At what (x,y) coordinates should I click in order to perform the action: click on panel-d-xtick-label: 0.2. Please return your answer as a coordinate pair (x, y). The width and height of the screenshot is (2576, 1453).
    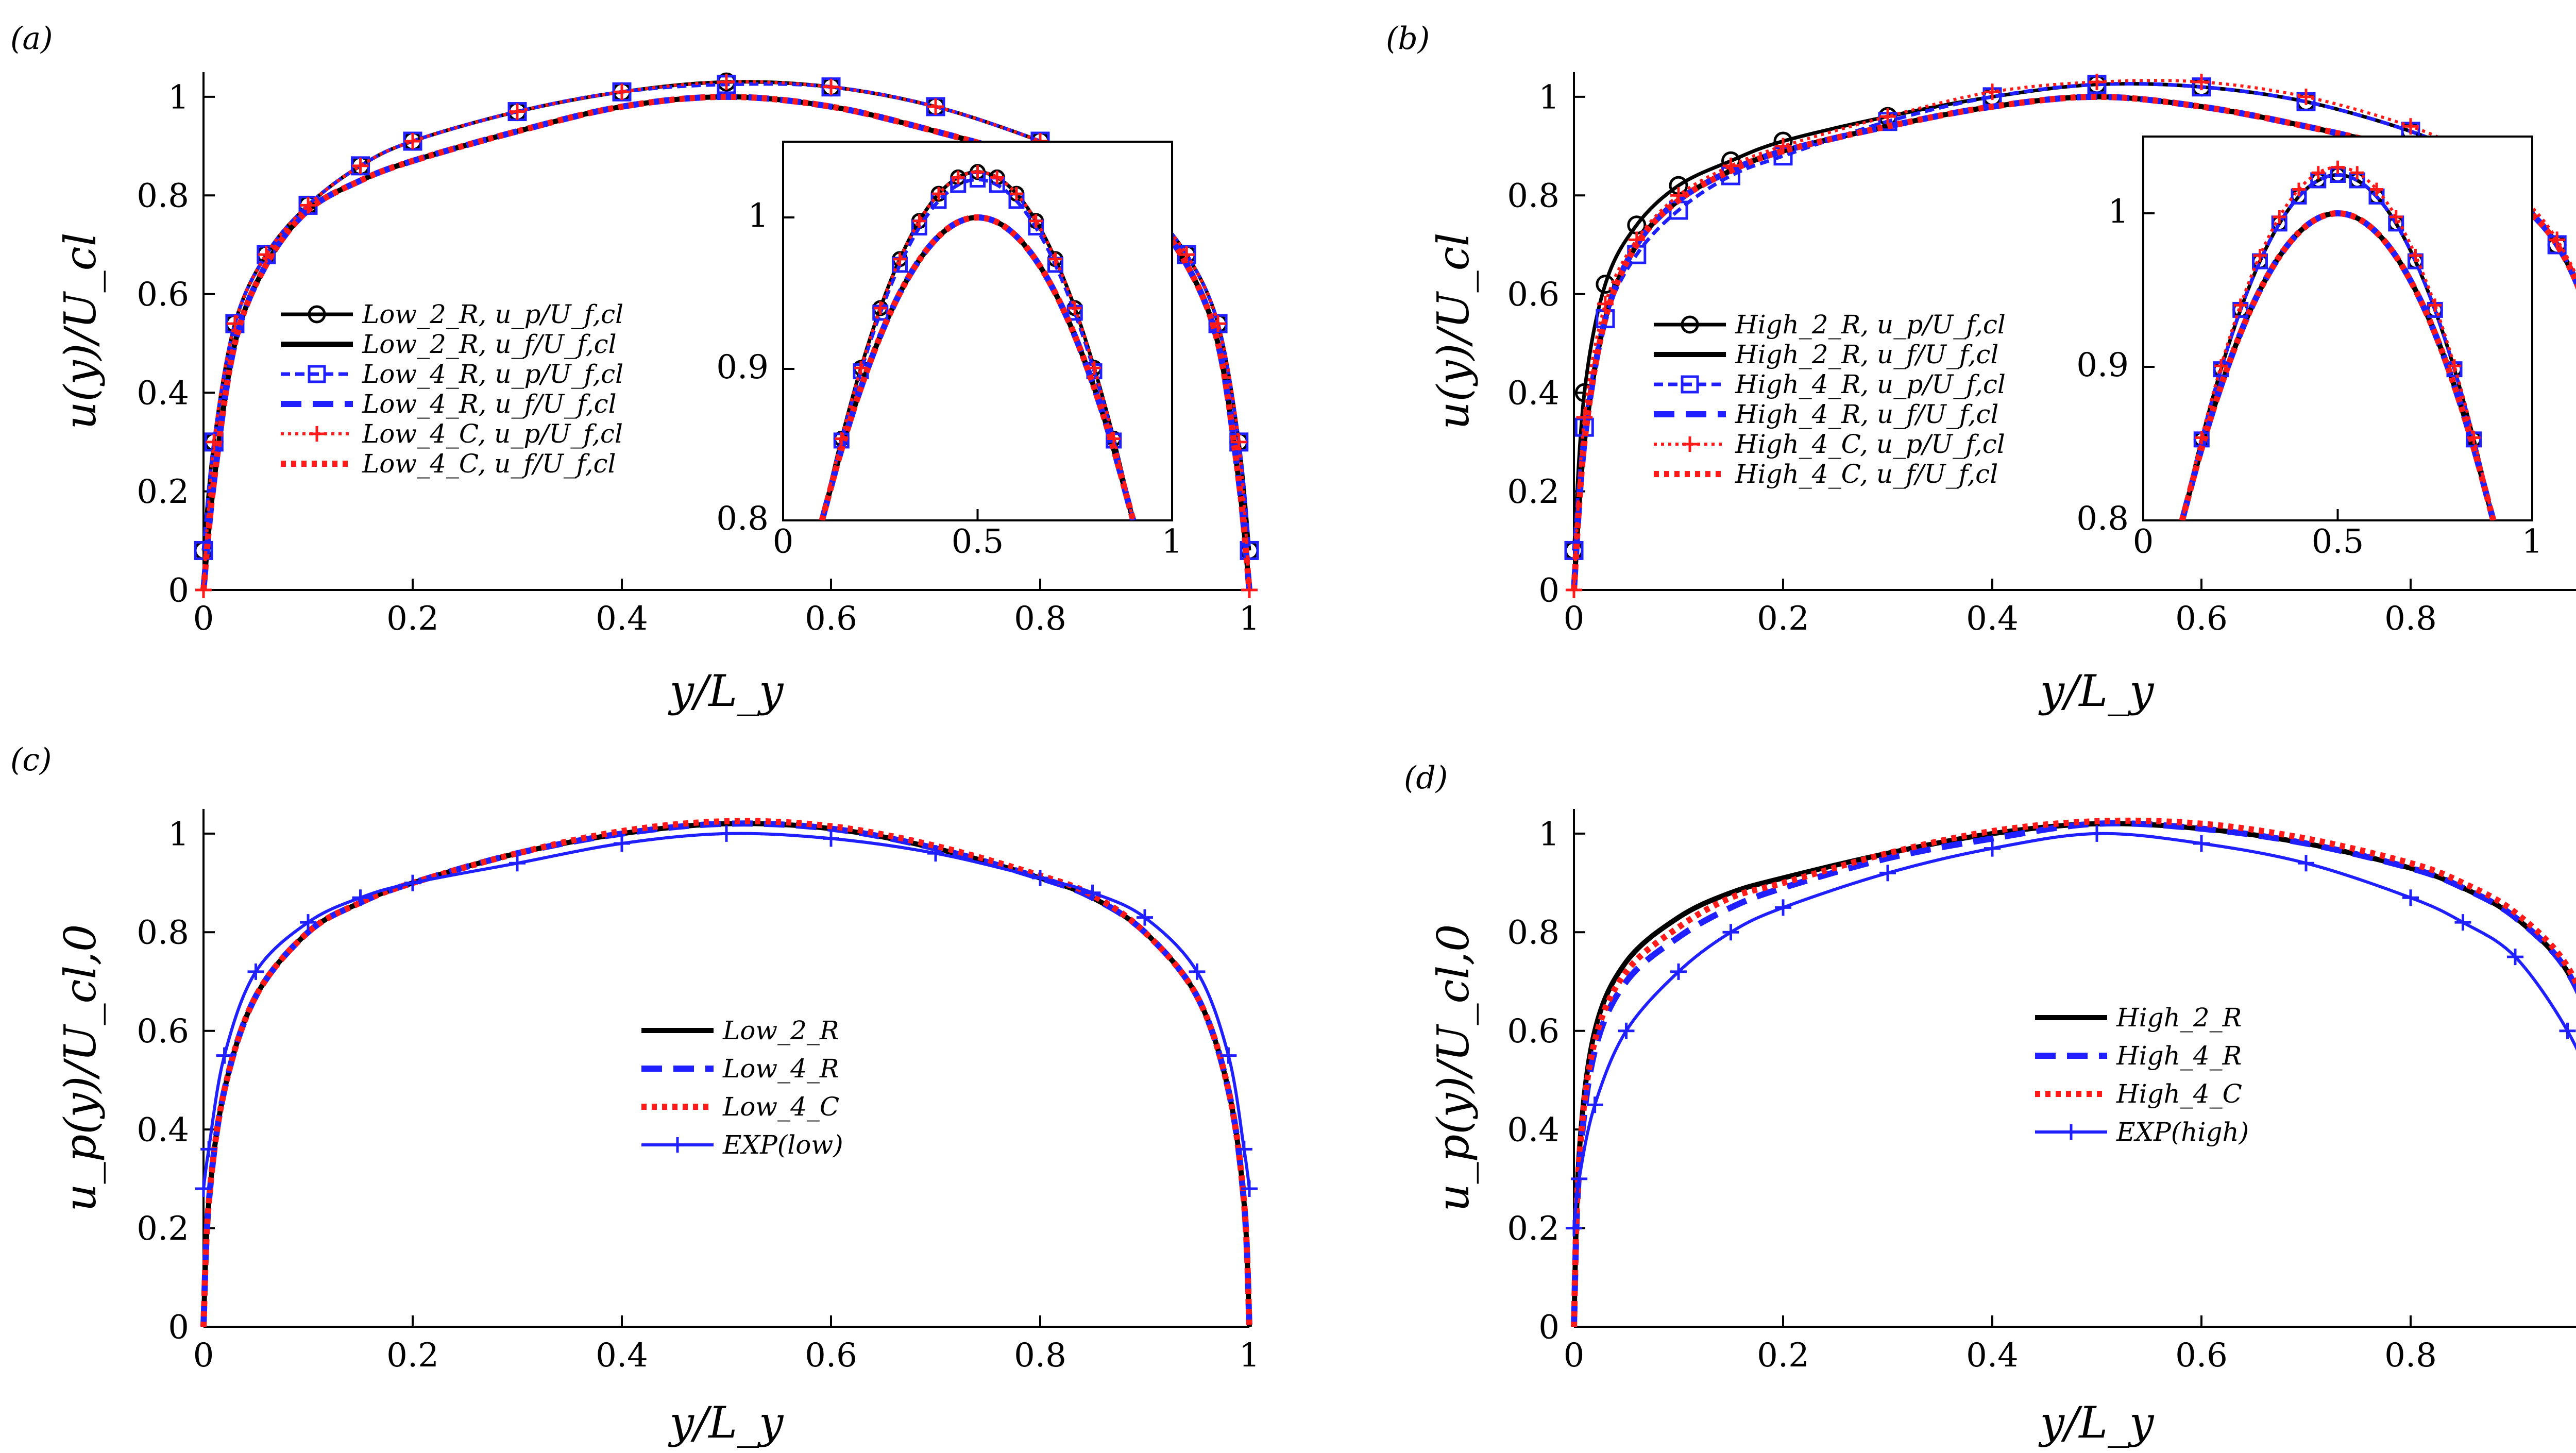
    Looking at the image, I should click on (1783, 1356).